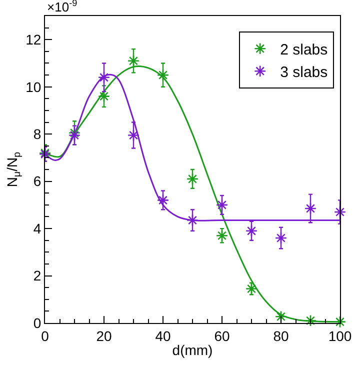 The height and width of the screenshot is (368, 364). I want to click on y-tick-label: 4, so click(37, 228).